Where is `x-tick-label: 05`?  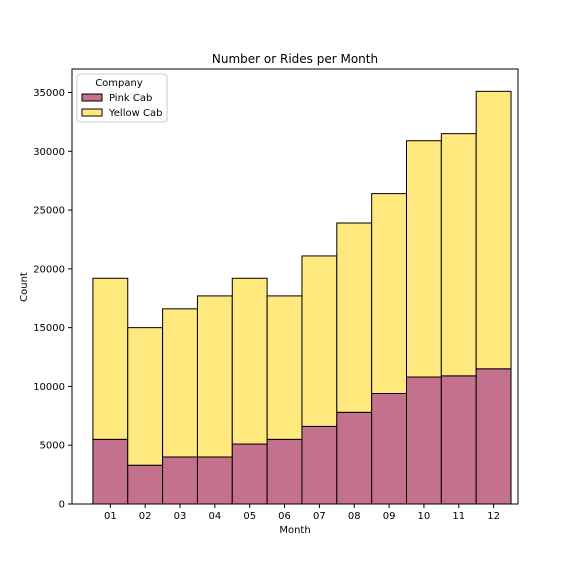 x-tick-label: 05 is located at coordinates (249, 516).